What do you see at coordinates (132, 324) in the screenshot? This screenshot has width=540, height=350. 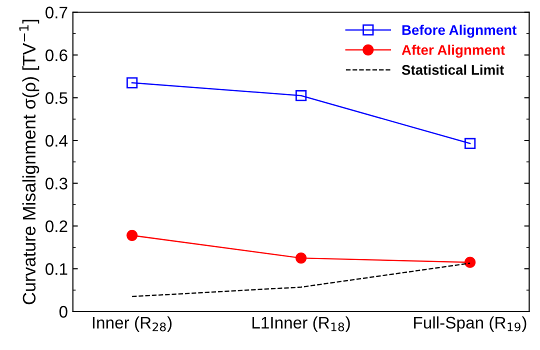 I see `x-tick-label: Inner (R$_{28}$)` at bounding box center [132, 324].